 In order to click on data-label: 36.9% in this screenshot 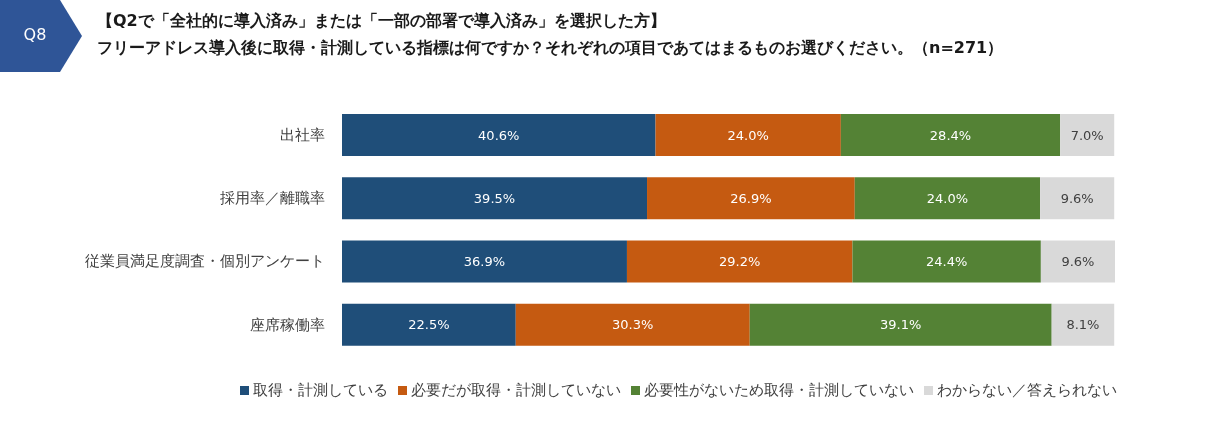, I will do `click(484, 262)`.